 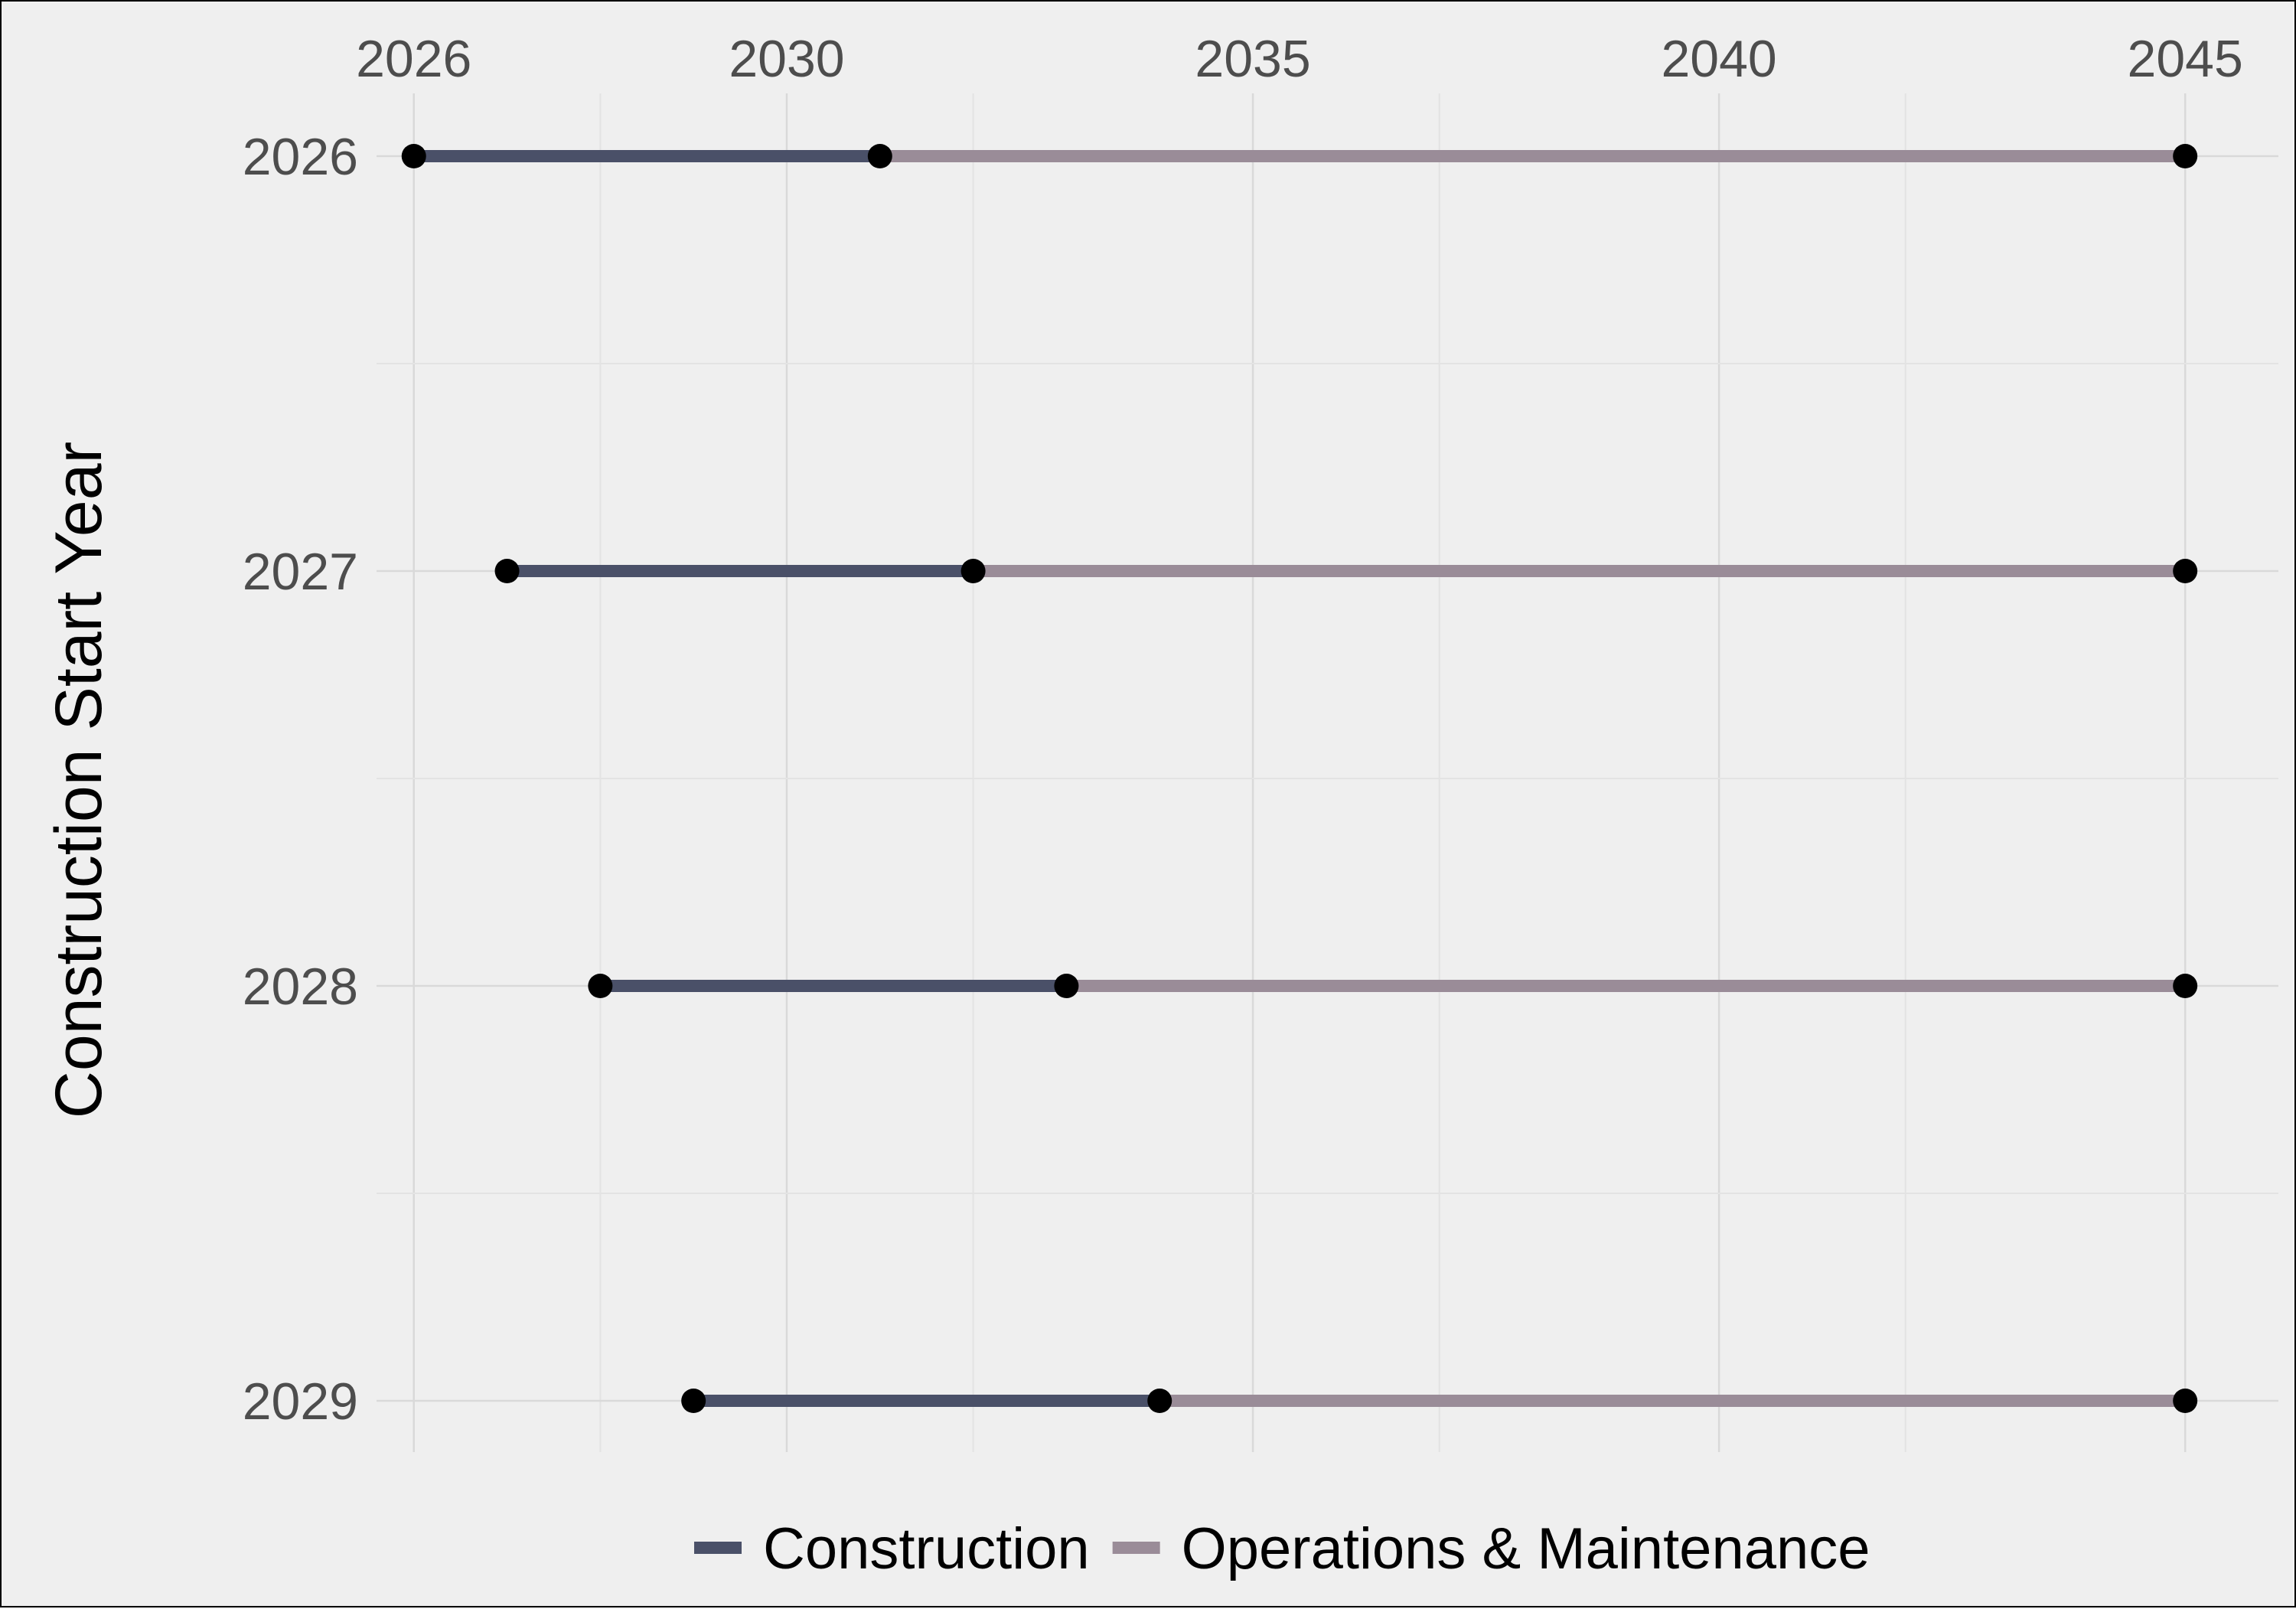 I want to click on legend: Construction Operations & Maintenance, so click(x=1282, y=1548).